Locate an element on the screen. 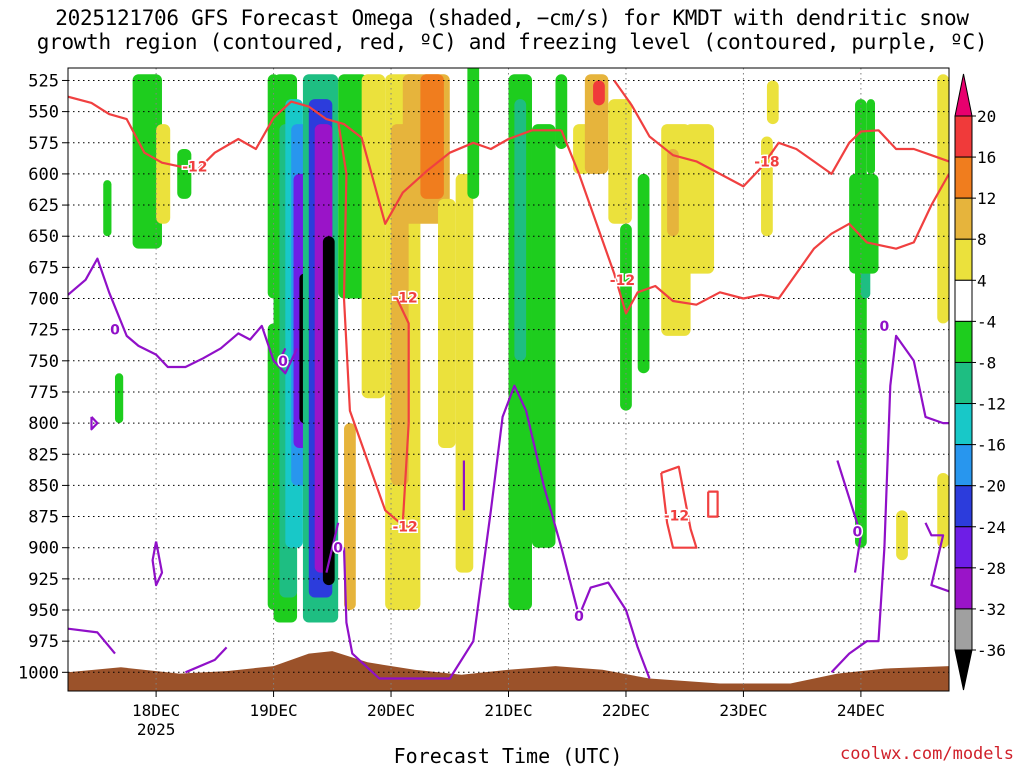 The height and width of the screenshot is (768, 1024). colorbar-label-3: 8 is located at coordinates (982, 239).